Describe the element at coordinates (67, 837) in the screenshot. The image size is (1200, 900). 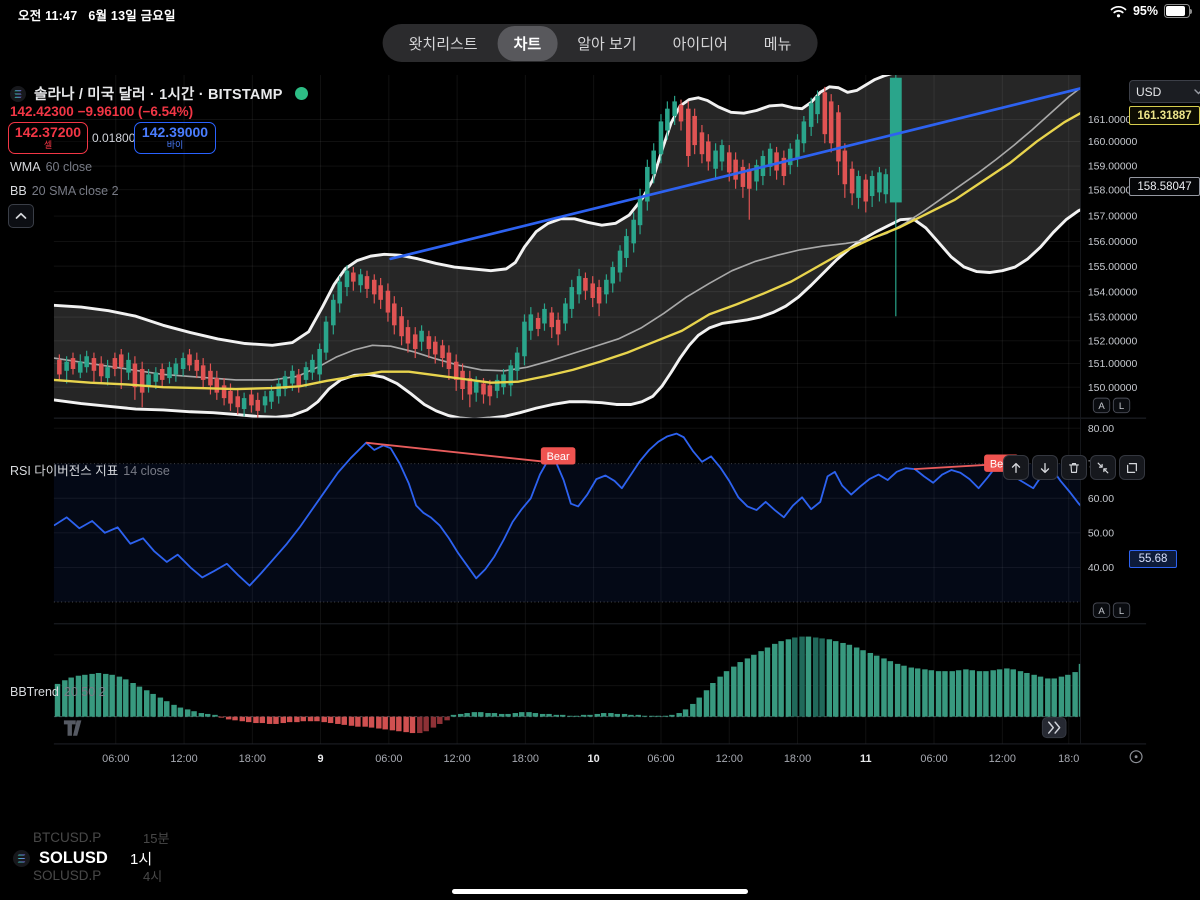
I see `prev-symbol: BTCUSD.P` at that location.